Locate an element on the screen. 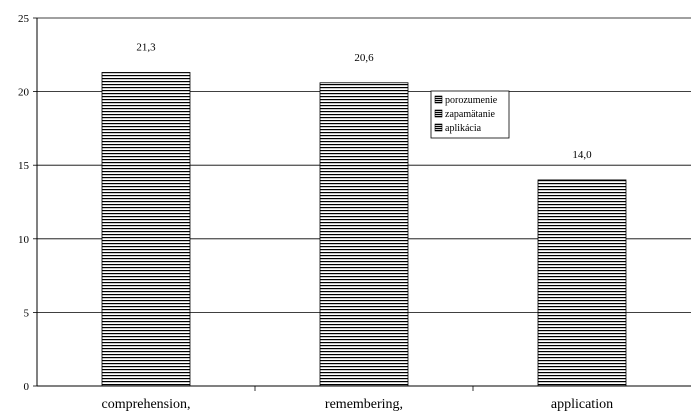 The width and height of the screenshot is (691, 411). y-tick-label: 15 is located at coordinates (24, 166).